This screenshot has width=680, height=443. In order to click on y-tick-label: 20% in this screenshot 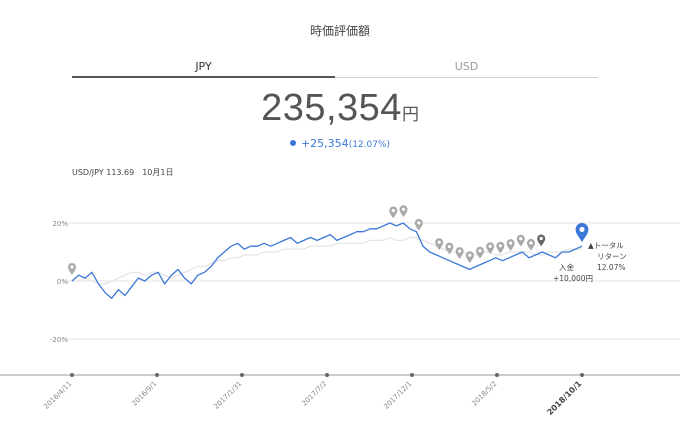, I will do `click(60, 224)`.